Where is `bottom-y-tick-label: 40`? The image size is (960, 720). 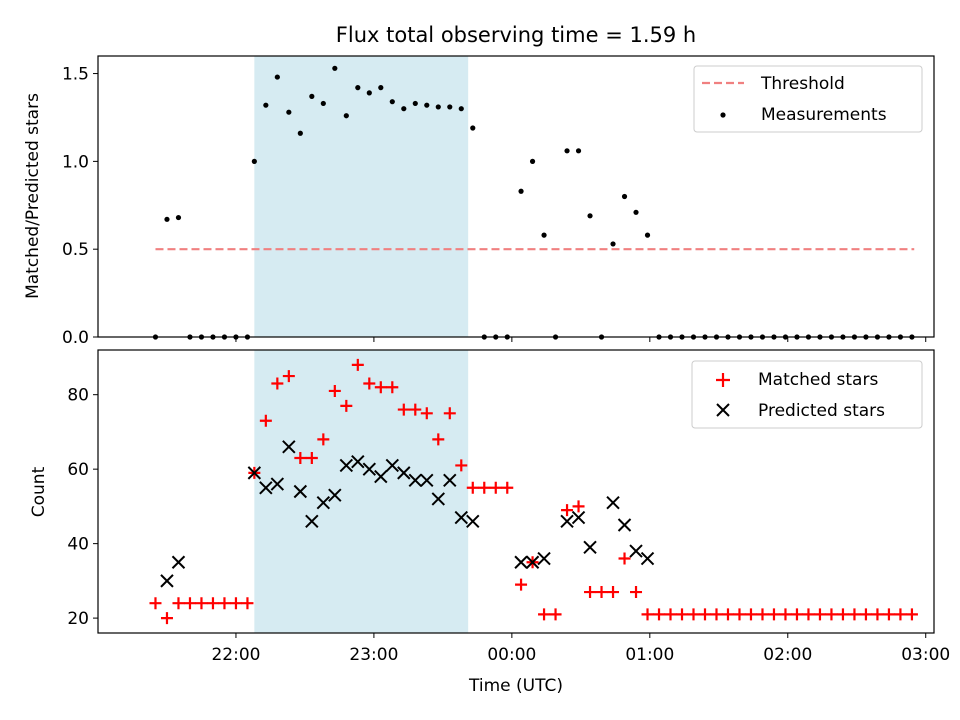
bottom-y-tick-label: 40 is located at coordinates (78, 545).